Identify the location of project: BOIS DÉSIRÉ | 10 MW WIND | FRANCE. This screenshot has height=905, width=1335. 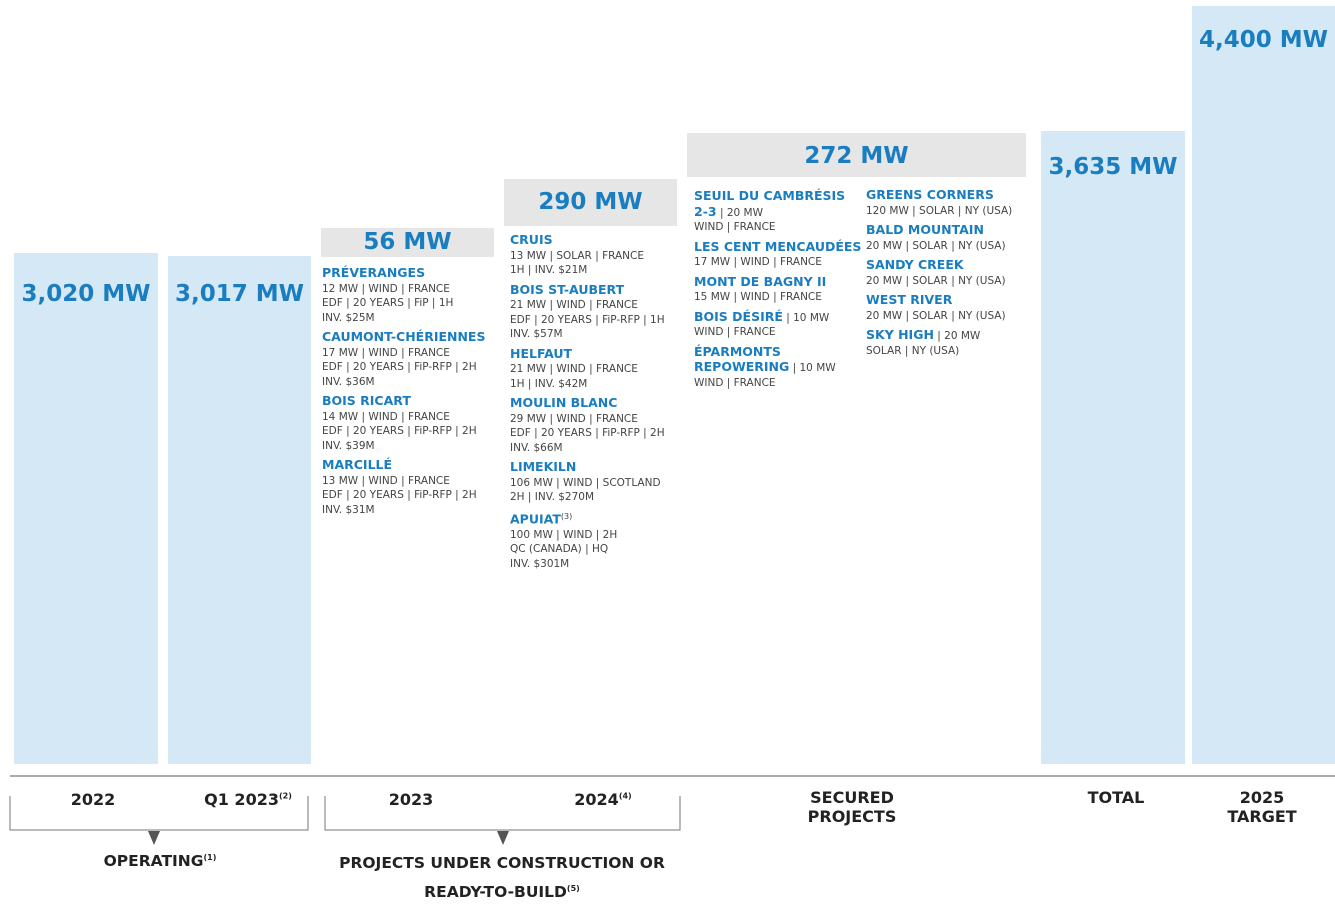
(778, 324).